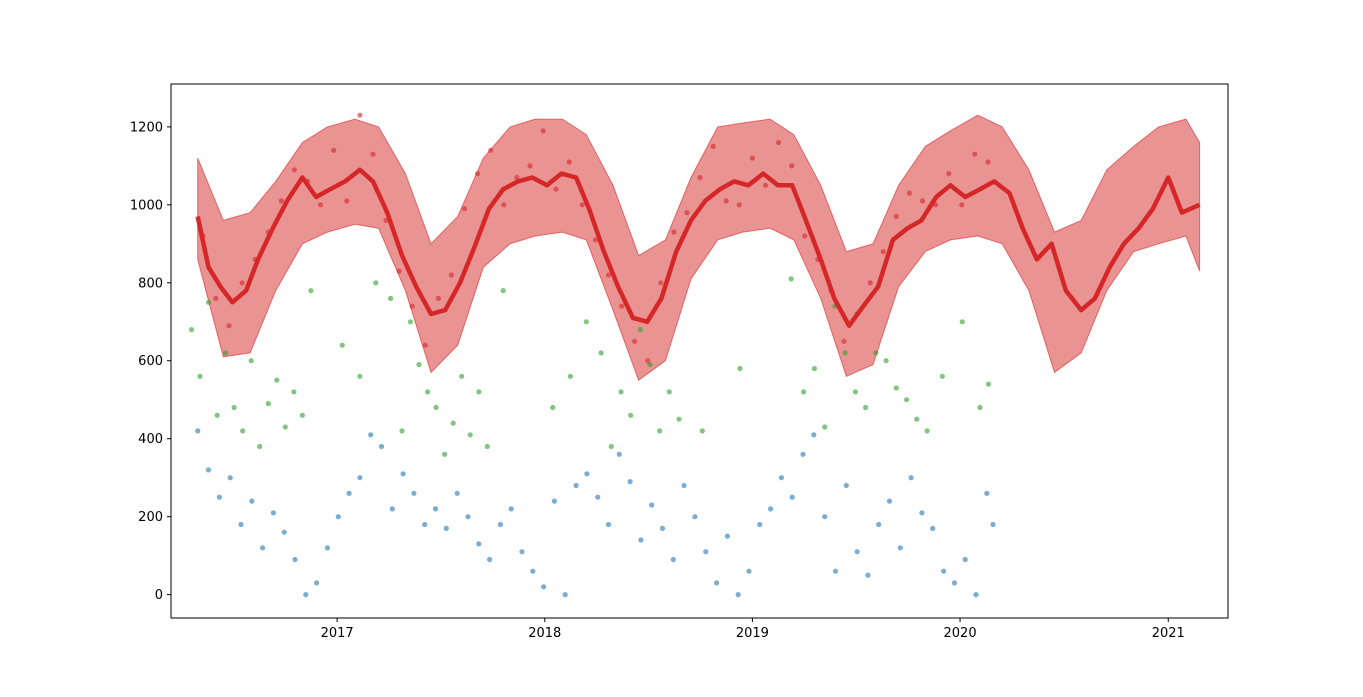  I want to click on y-tick-label: 1200, so click(146, 127).